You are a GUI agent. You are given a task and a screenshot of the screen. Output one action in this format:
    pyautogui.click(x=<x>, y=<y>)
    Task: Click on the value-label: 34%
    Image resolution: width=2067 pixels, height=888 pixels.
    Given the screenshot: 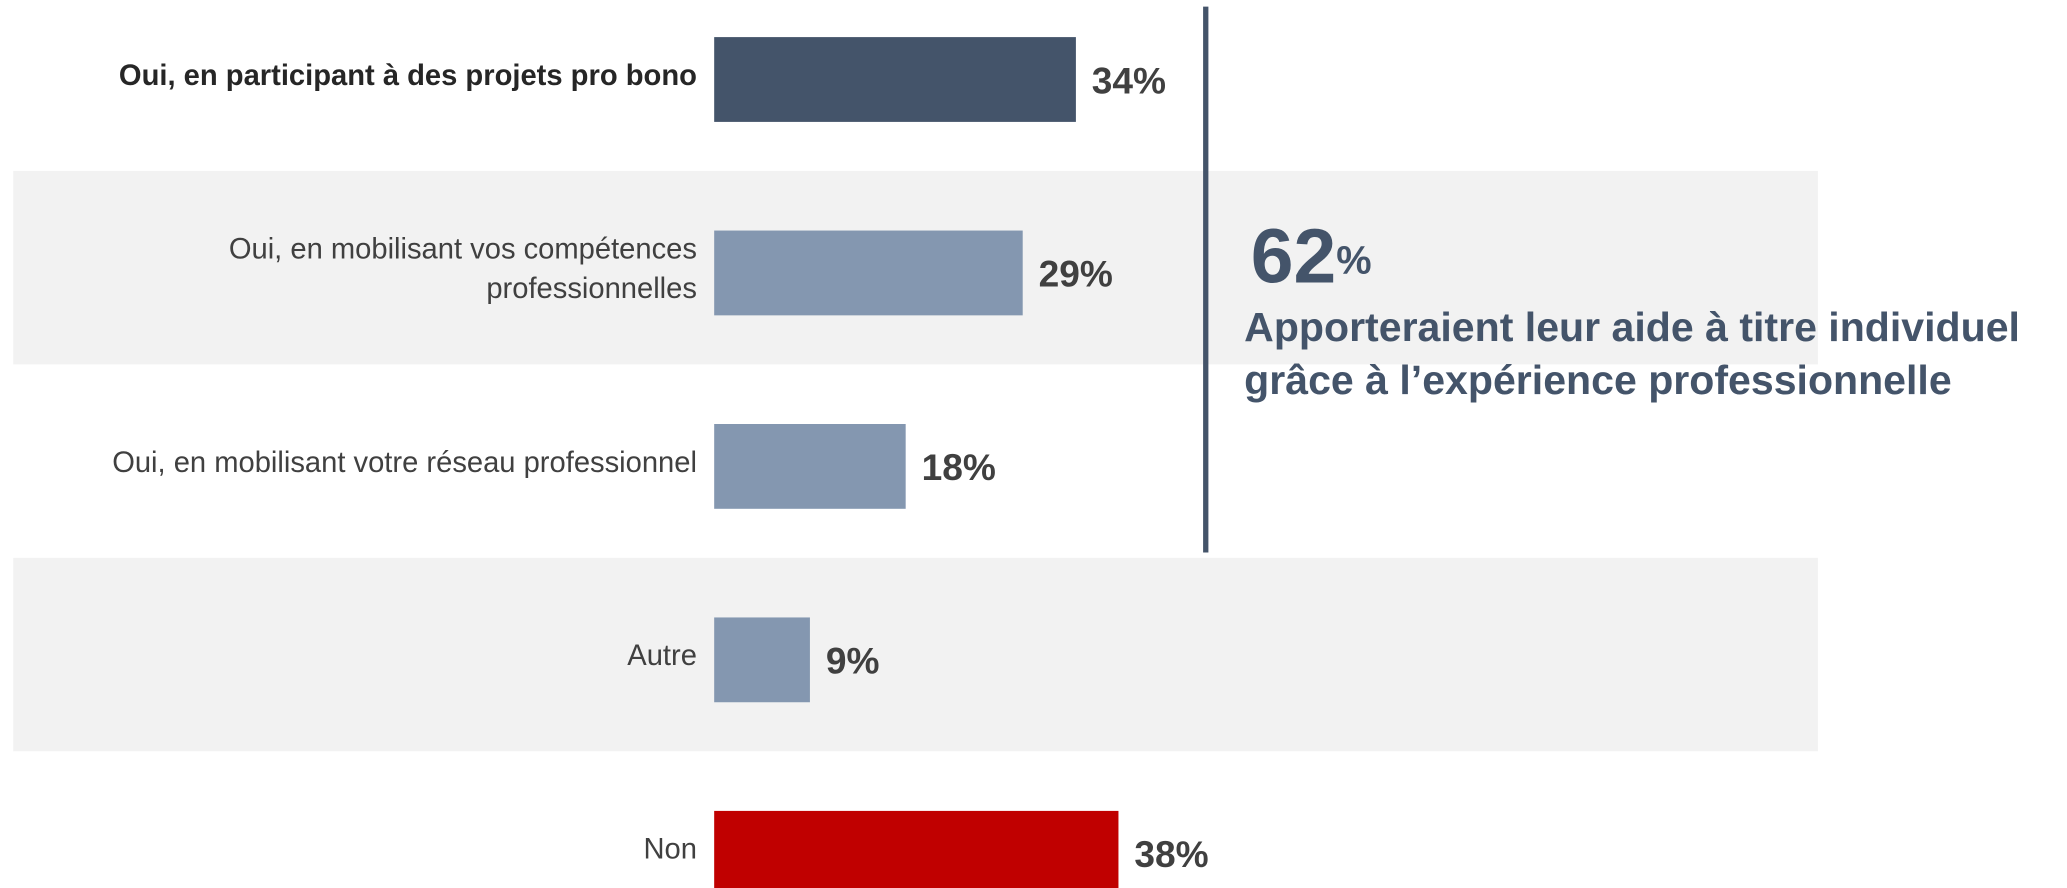 What is the action you would take?
    pyautogui.click(x=1129, y=80)
    